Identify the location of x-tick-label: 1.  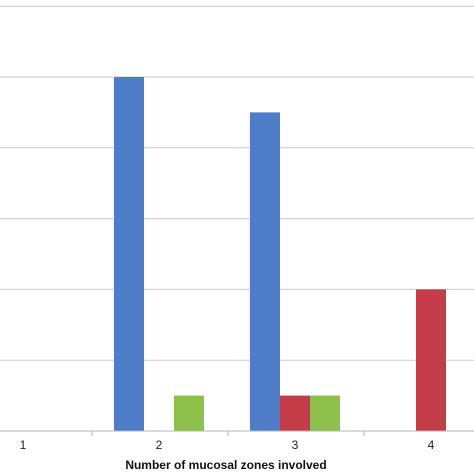
(23, 445).